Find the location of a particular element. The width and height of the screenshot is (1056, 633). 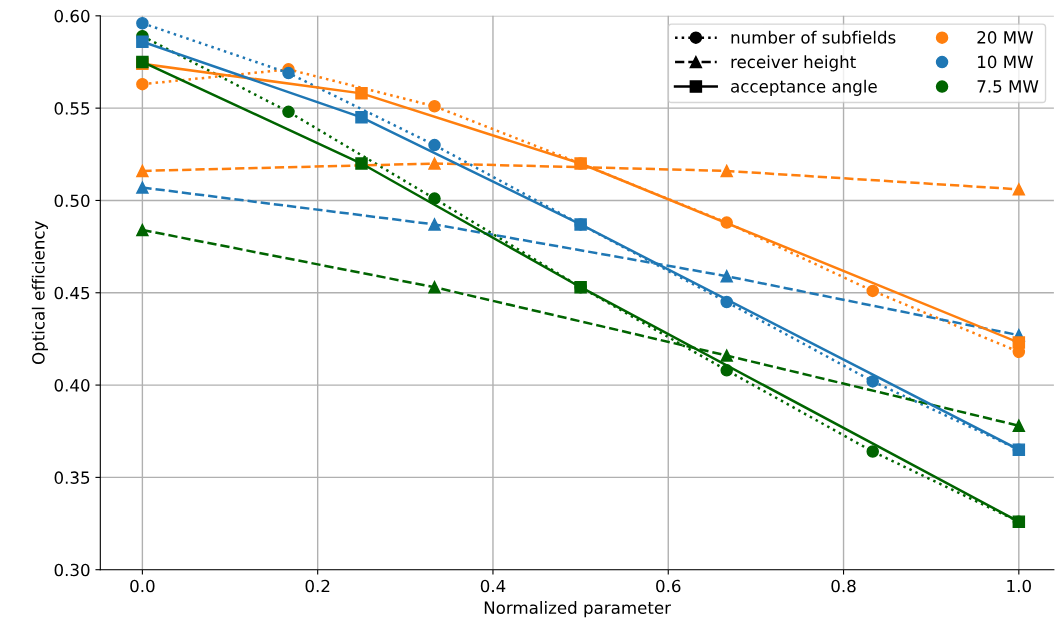

x-tick-label: 1.0 is located at coordinates (1019, 586).